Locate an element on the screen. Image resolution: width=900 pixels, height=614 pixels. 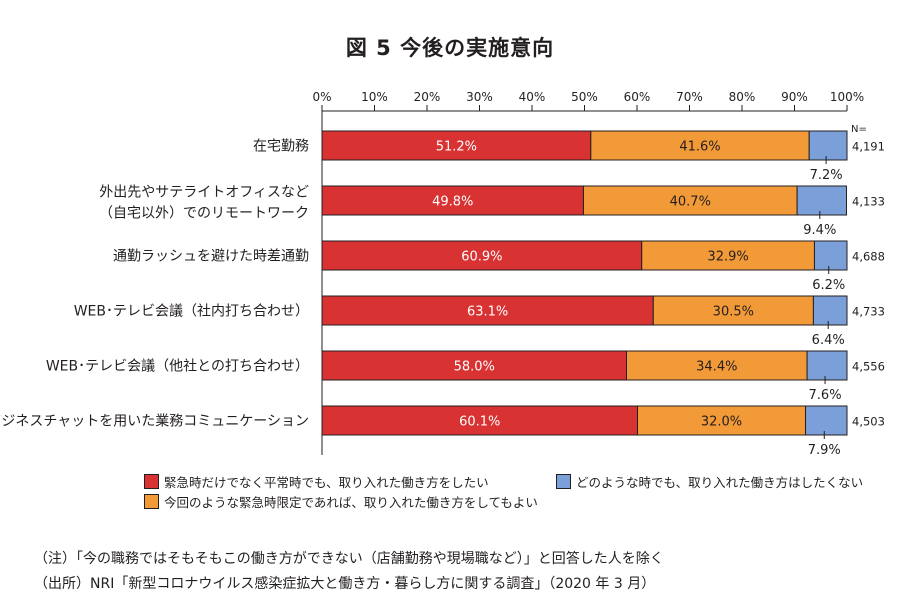
legend-item-emergency-only: 今回のような緊急時限定であれば、取り入れた働き方をしてもよい is located at coordinates (341, 501).